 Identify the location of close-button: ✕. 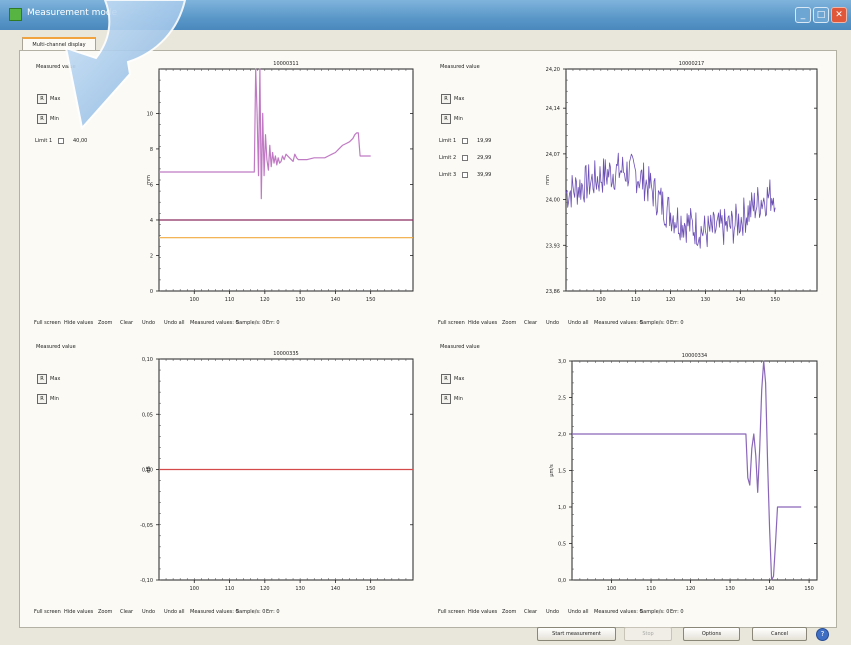
(839, 15).